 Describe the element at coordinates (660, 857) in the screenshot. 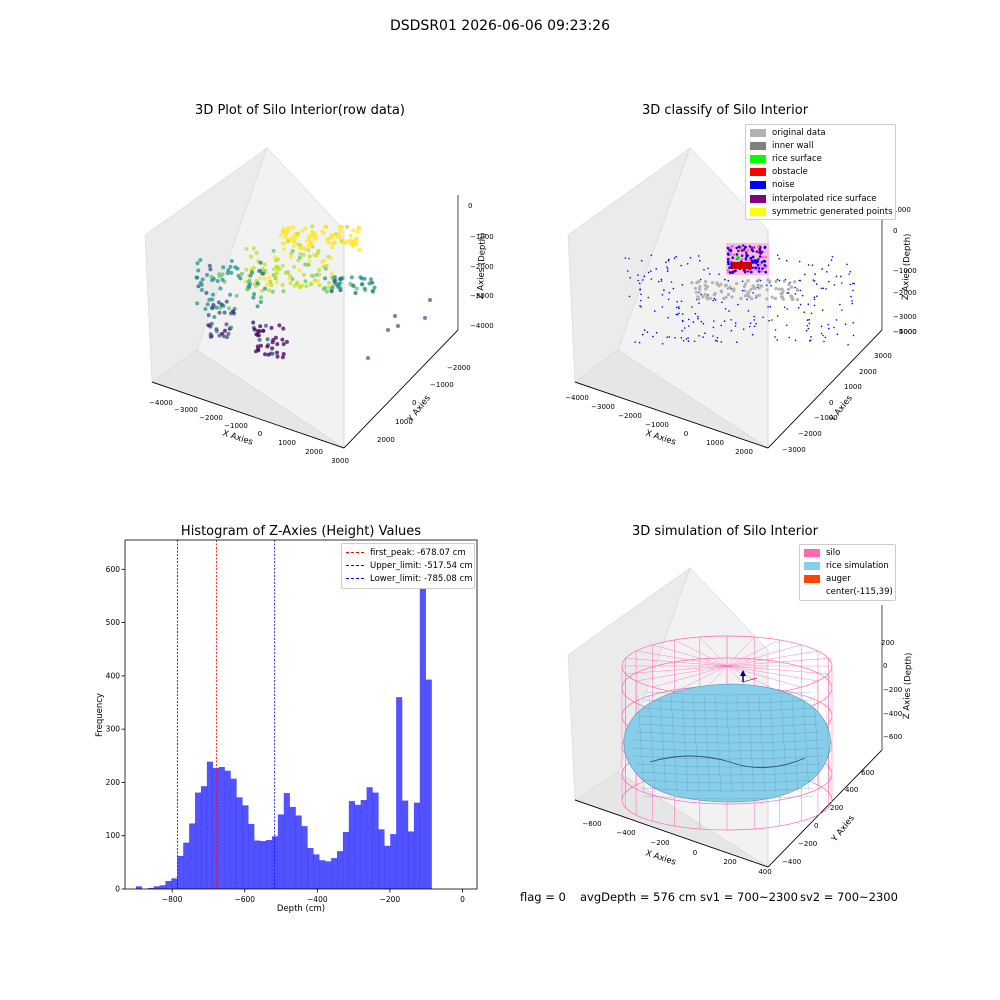

I see `simulation-xlabel: X Axies` at that location.